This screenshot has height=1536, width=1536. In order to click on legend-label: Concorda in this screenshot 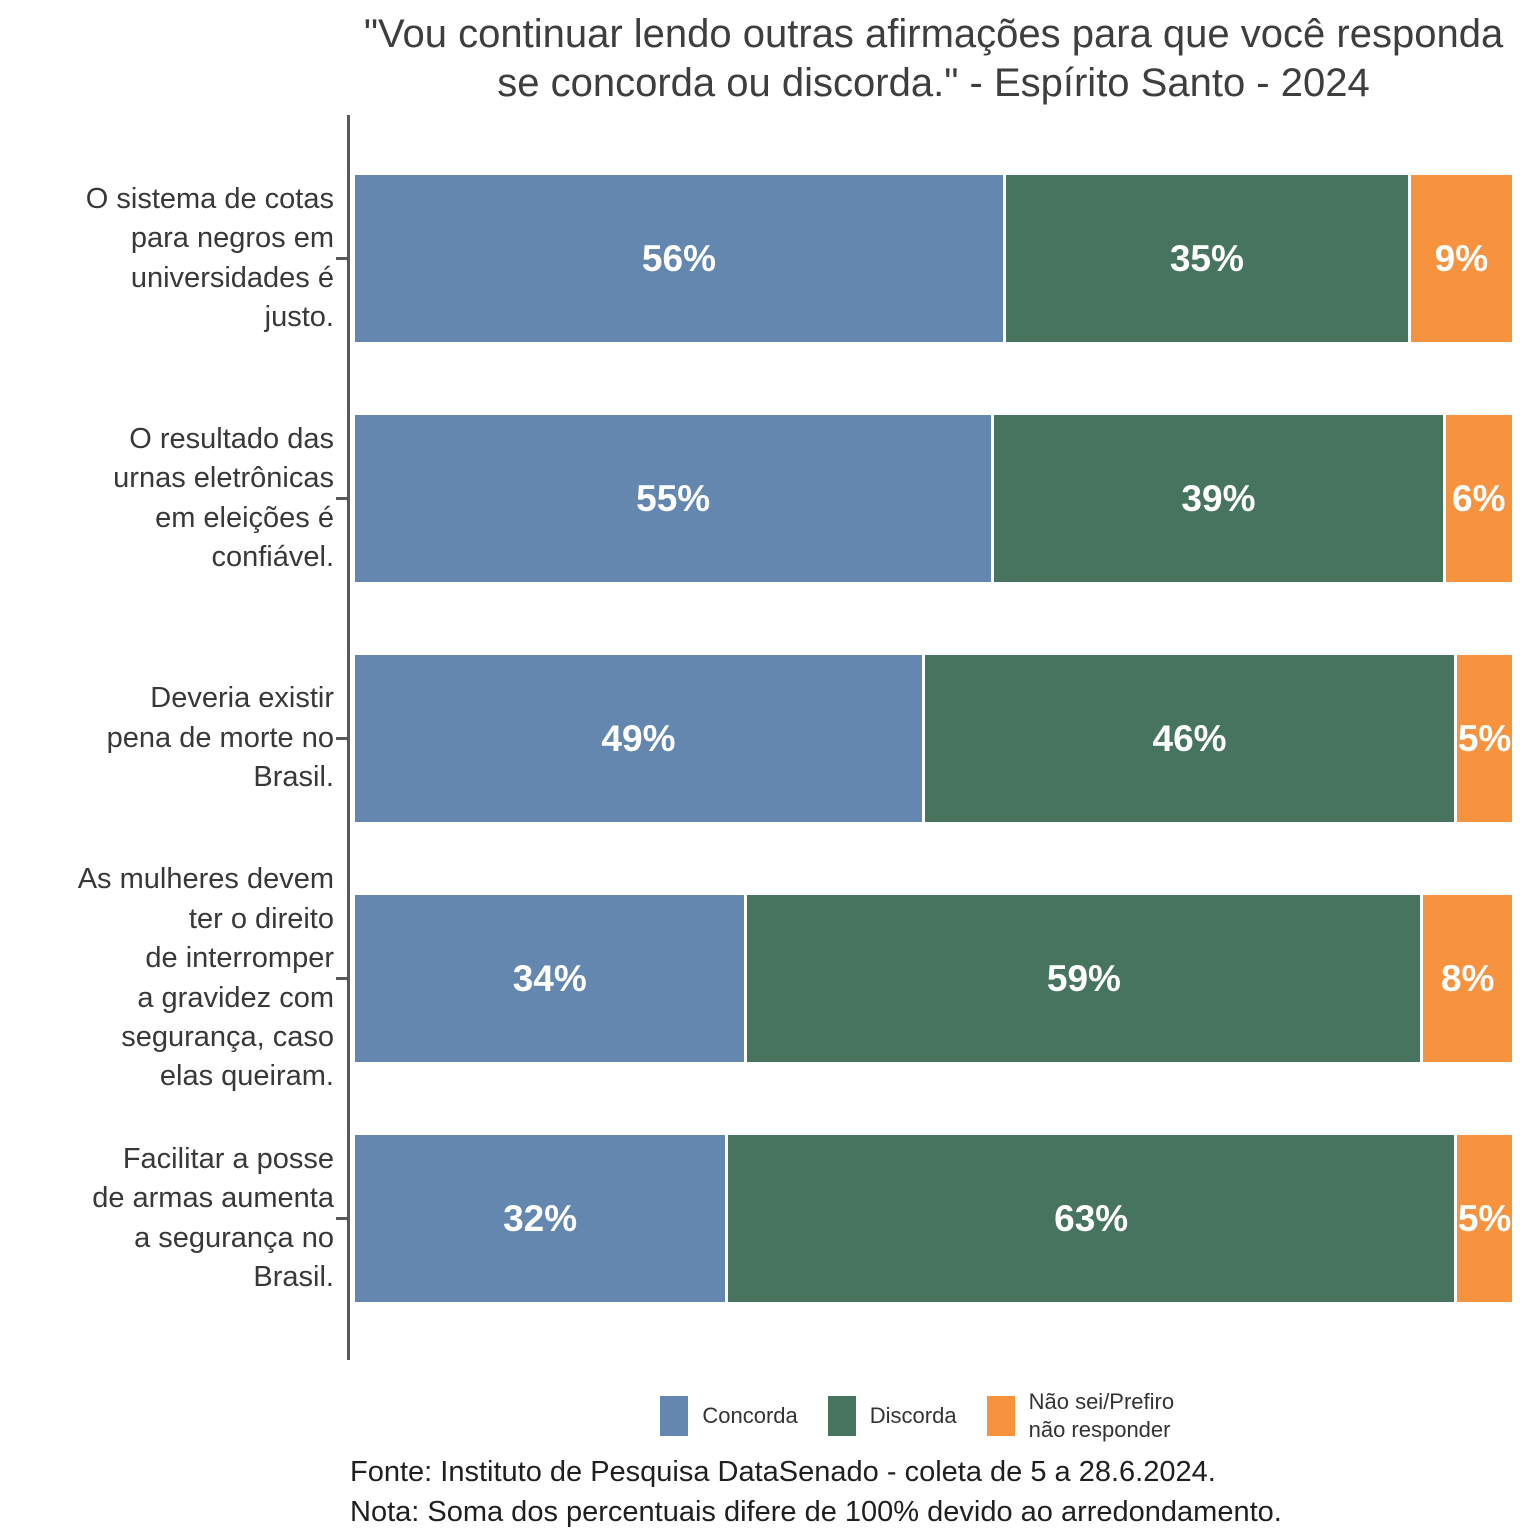, I will do `click(750, 1415)`.